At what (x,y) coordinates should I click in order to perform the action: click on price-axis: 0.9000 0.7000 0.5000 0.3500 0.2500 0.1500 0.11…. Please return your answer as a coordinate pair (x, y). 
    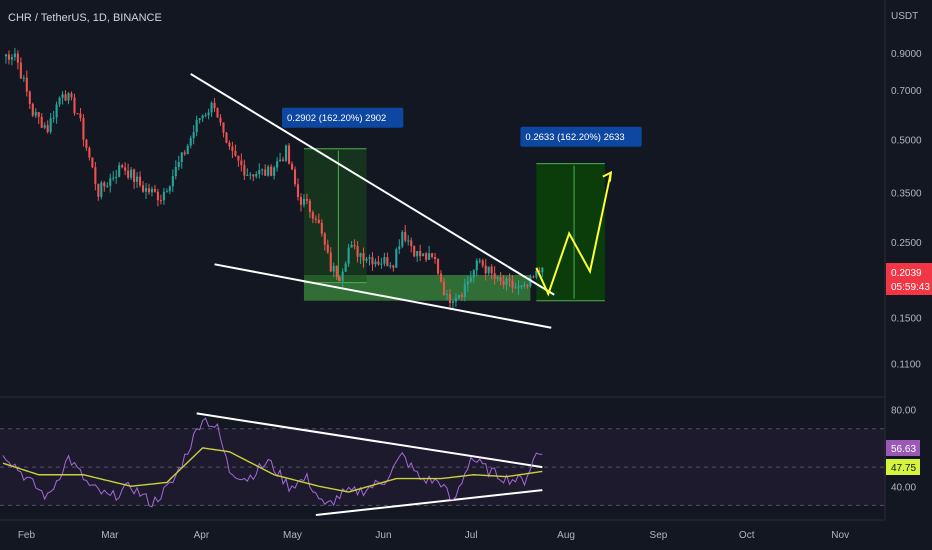
    Looking at the image, I should click on (906, 210).